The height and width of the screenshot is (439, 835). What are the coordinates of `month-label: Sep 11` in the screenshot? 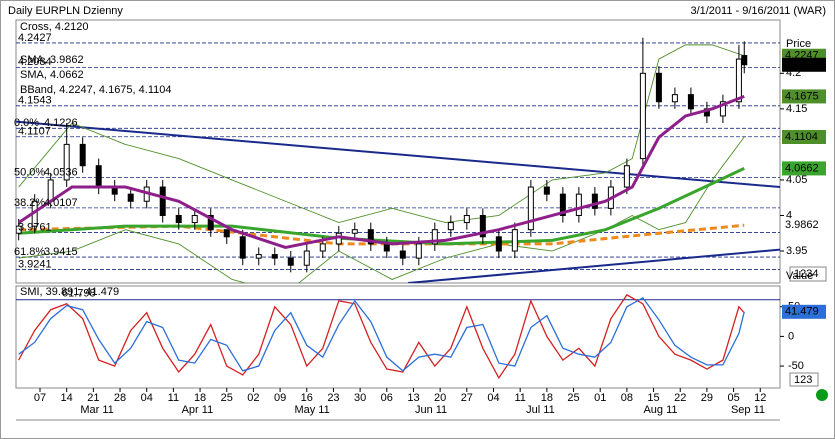 It's located at (748, 410).